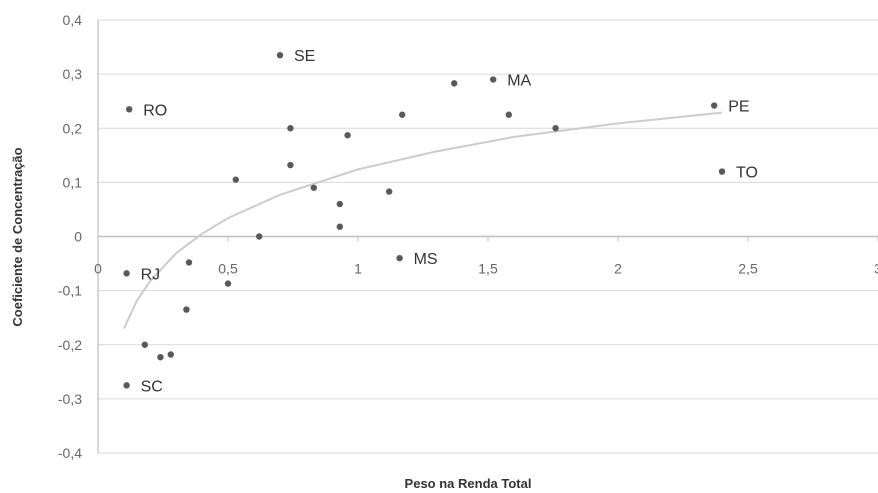 This screenshot has height=493, width=878. I want to click on x-tick-label: 0, so click(98, 269).